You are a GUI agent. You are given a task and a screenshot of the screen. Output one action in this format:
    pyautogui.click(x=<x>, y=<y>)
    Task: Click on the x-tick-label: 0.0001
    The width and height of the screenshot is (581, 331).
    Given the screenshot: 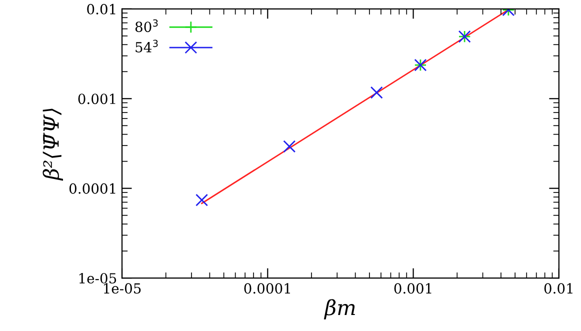 What is the action you would take?
    pyautogui.click(x=267, y=288)
    